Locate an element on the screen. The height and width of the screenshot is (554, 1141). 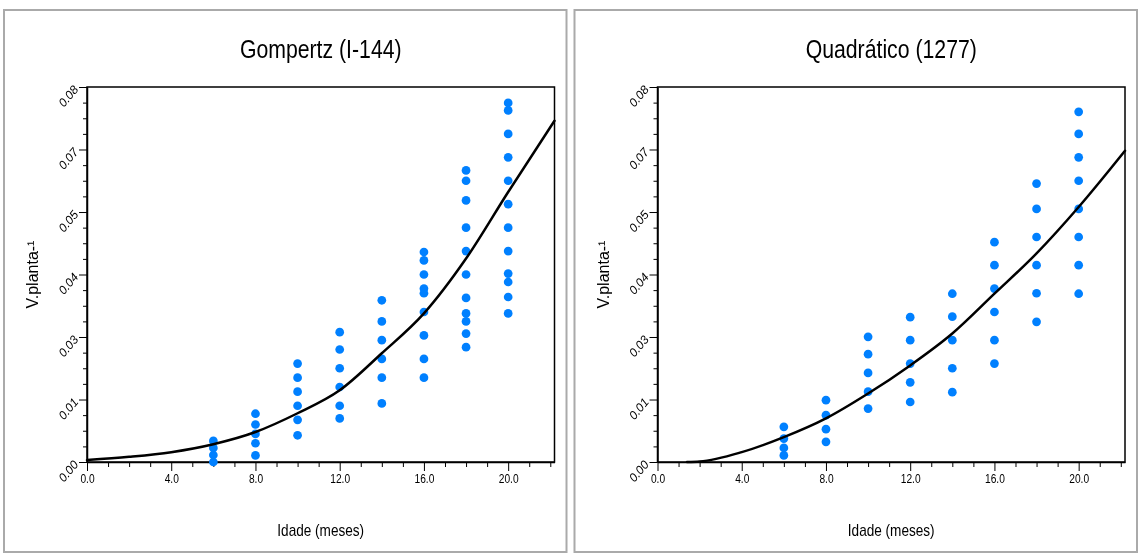
chart-title: Gompertz (I-144) is located at coordinates (320, 49).